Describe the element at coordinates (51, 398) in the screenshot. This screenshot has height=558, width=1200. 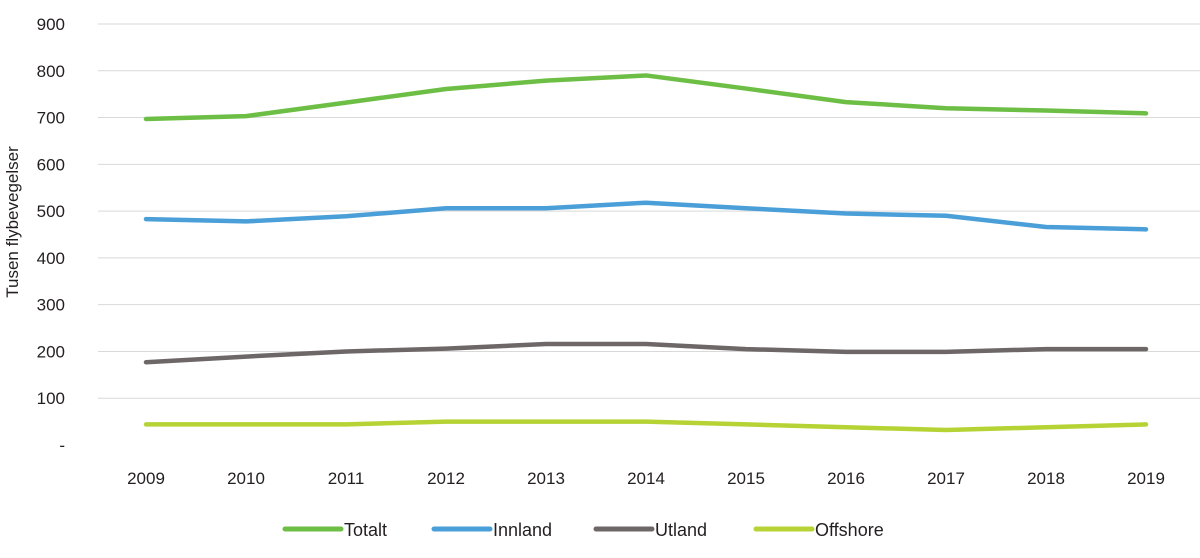
I see `y-tick-label: 100` at that location.